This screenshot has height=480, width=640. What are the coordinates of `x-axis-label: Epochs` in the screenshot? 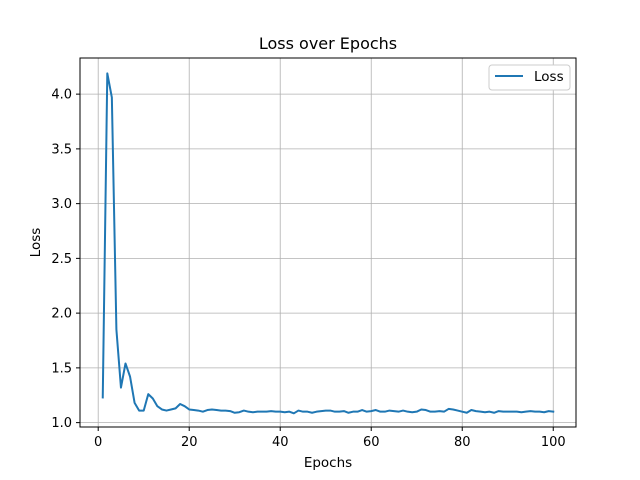 It's located at (328, 463).